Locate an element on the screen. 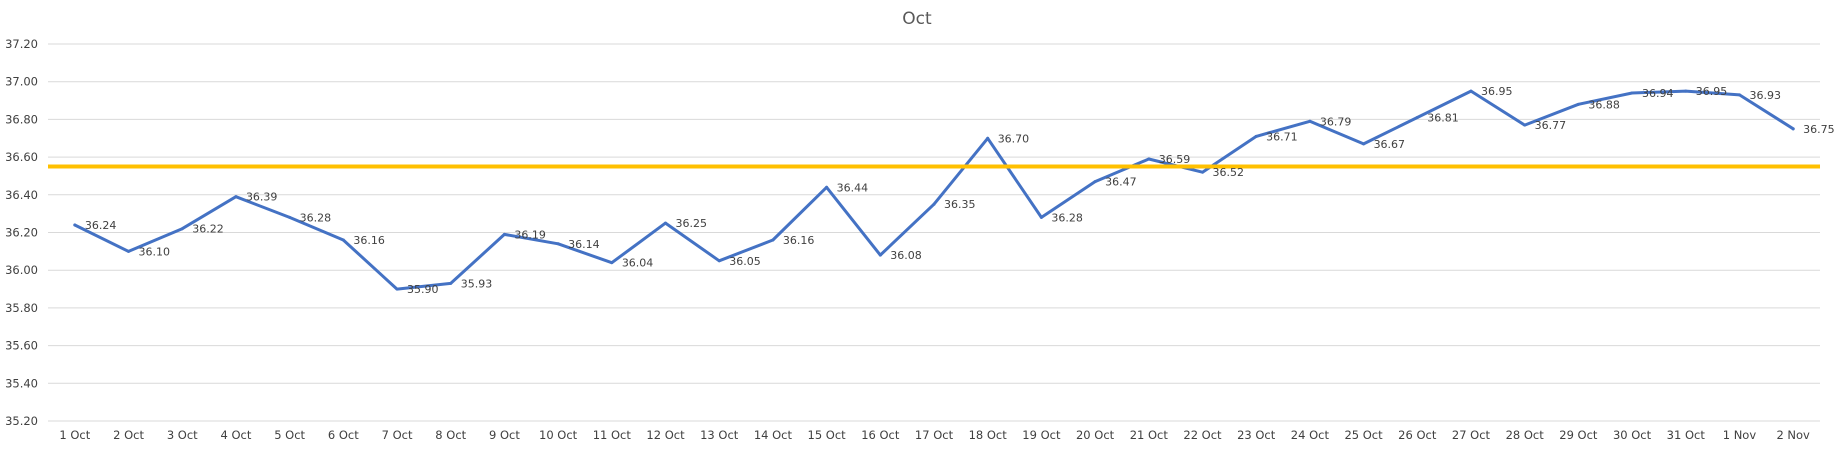  x-tick-label: 14 Oct is located at coordinates (773, 435).